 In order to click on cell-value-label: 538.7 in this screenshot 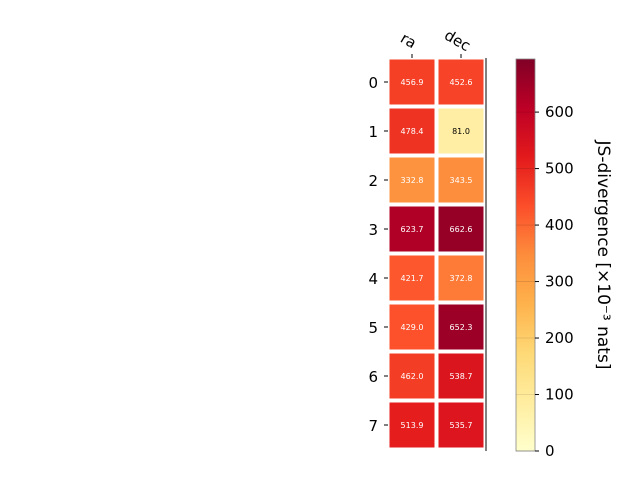, I will do `click(461, 376)`.